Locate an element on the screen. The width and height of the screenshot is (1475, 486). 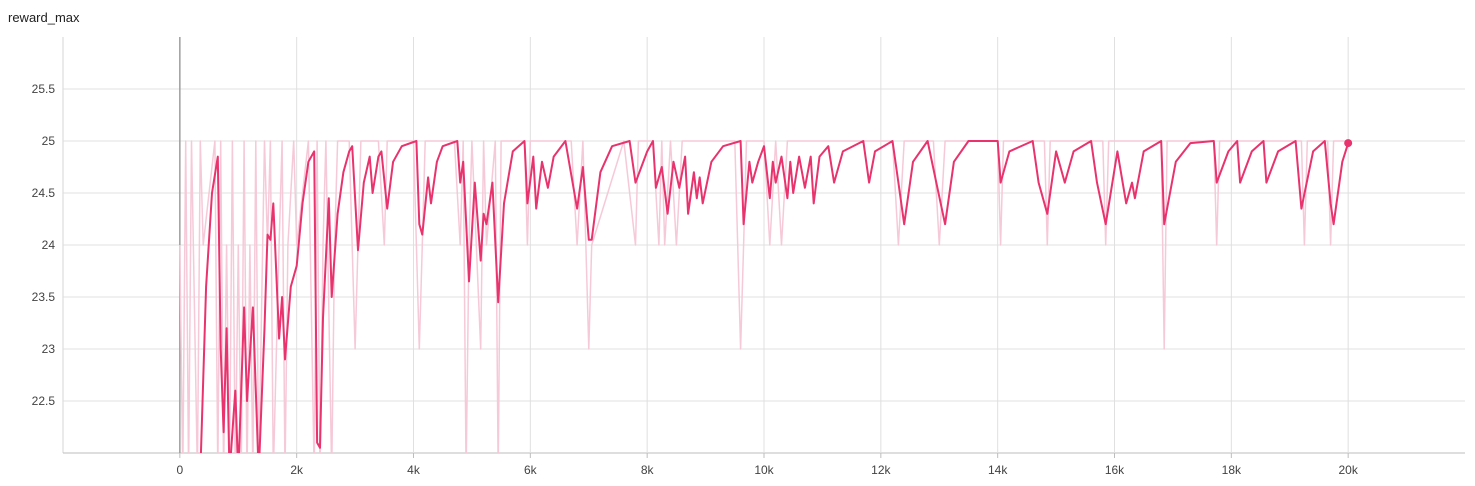
y-tick-label: 25.5 is located at coordinates (44, 89).